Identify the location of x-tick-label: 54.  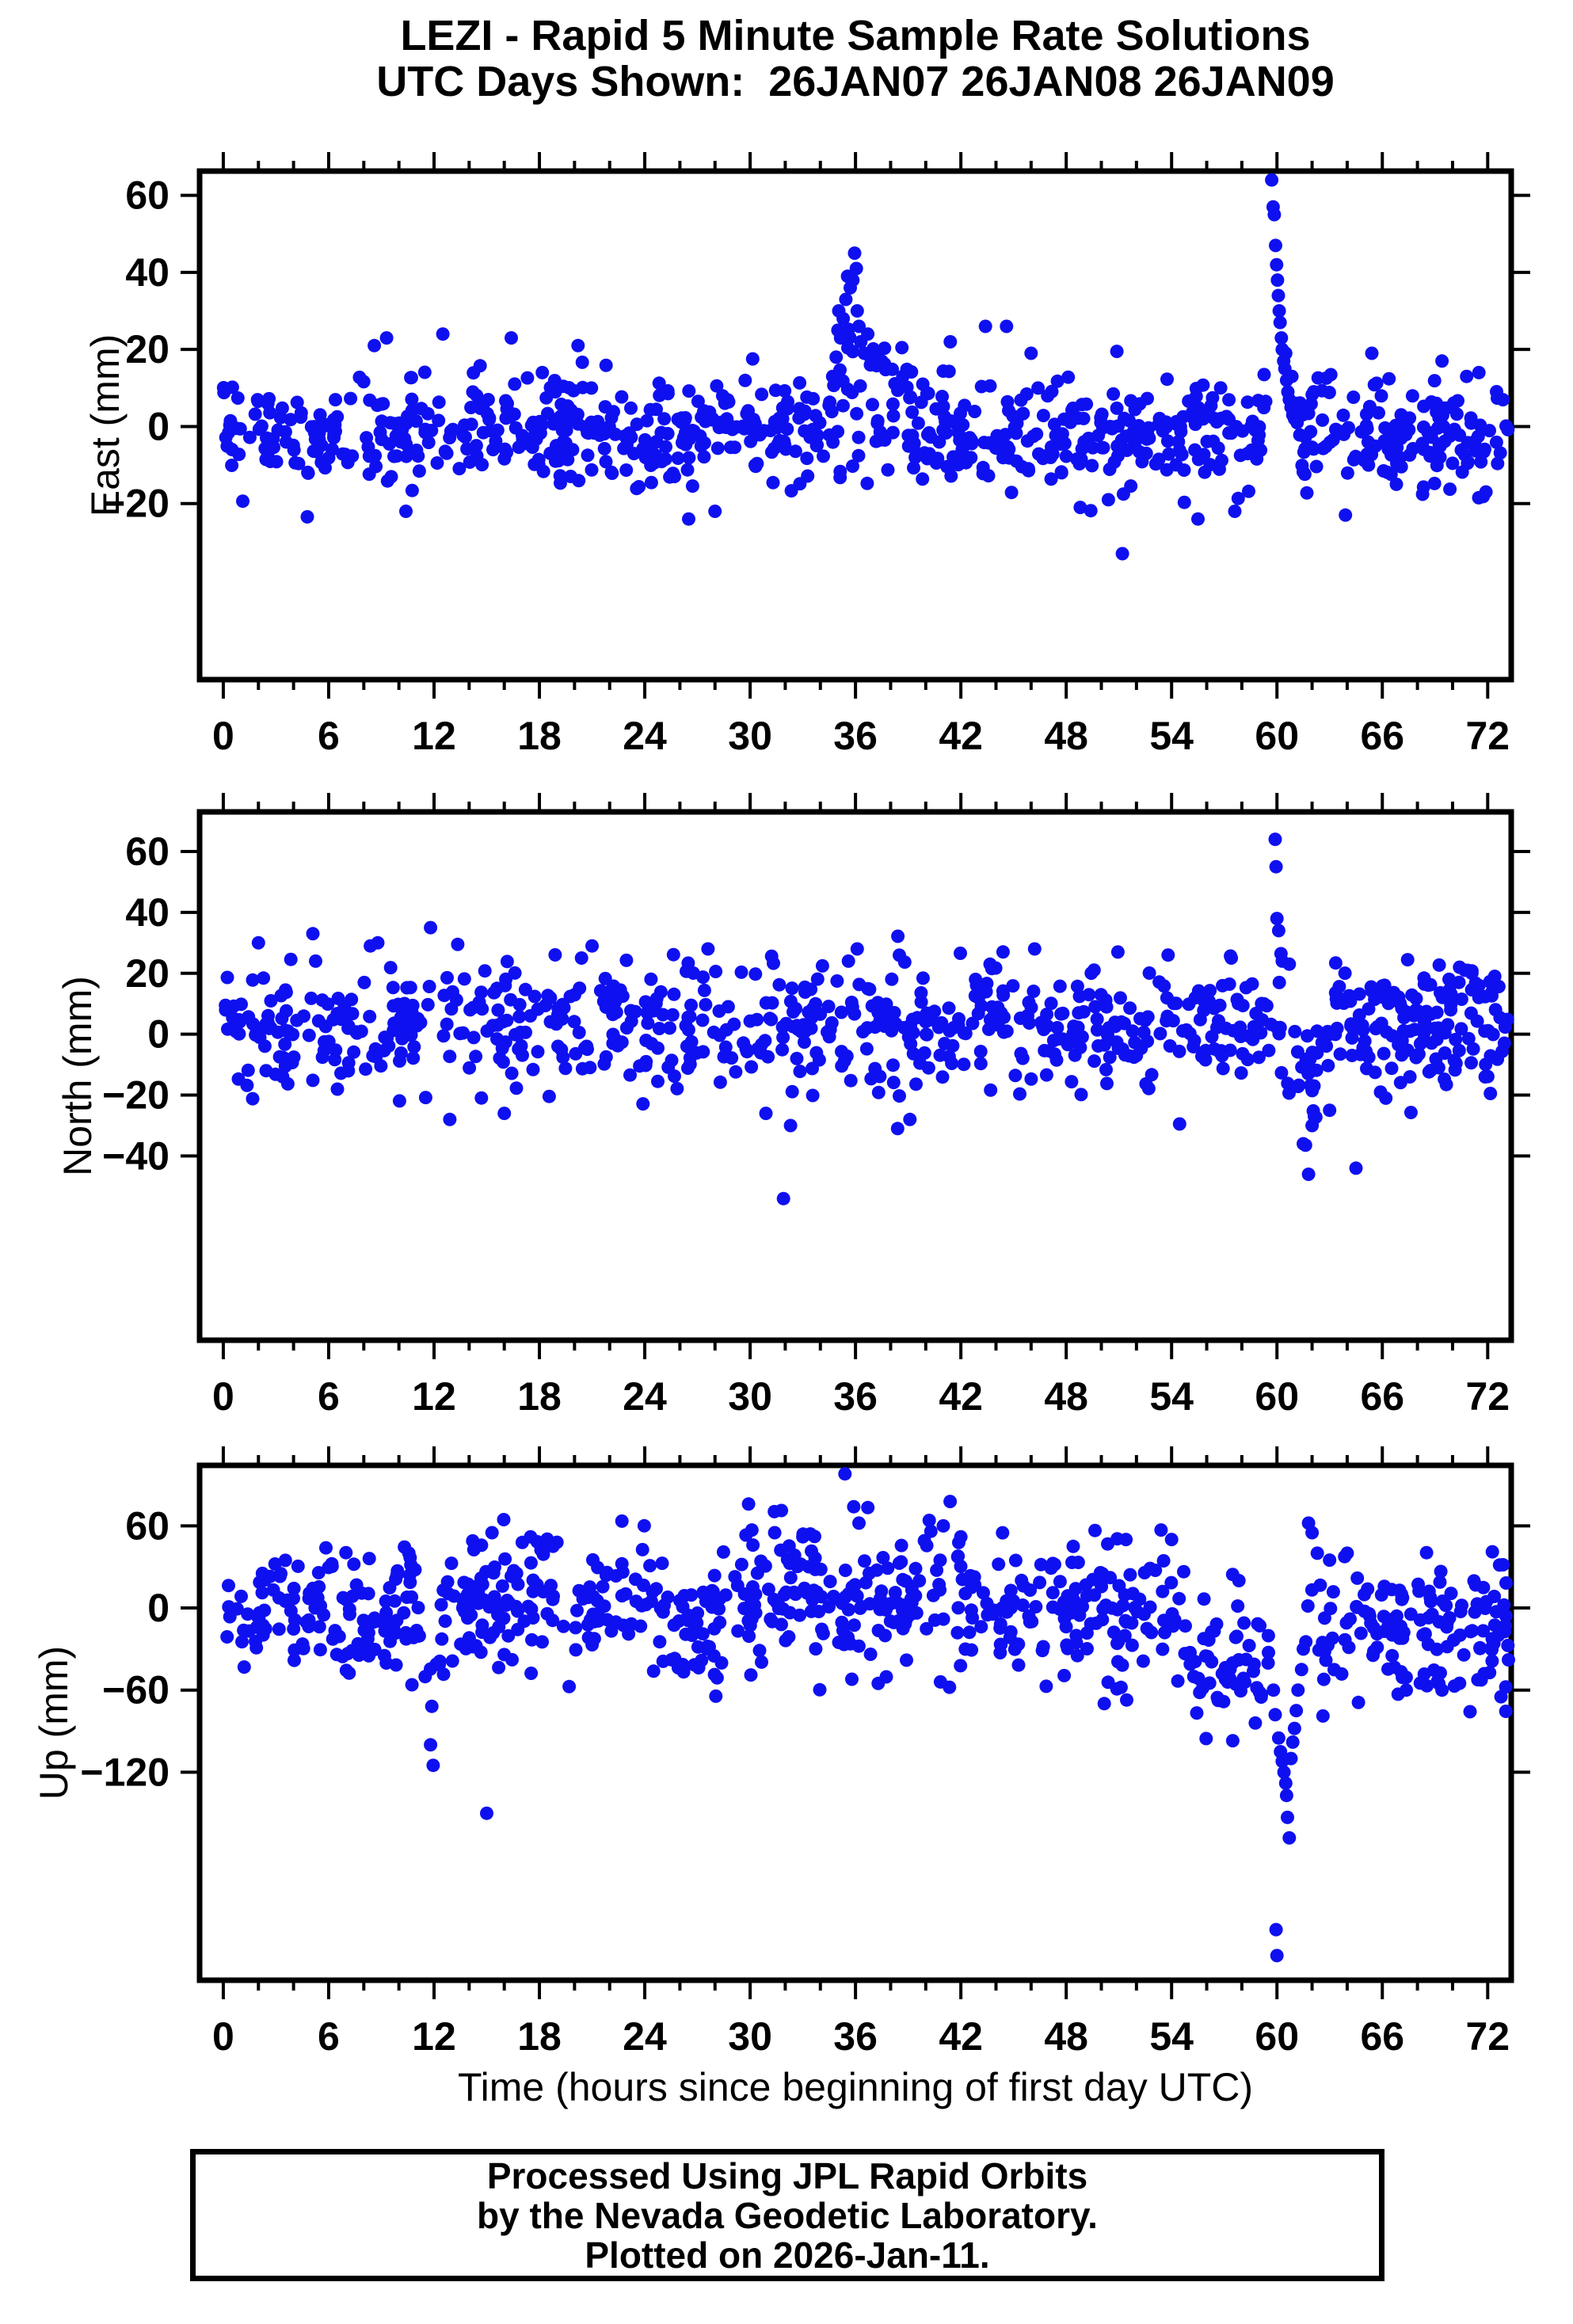
(1171, 736).